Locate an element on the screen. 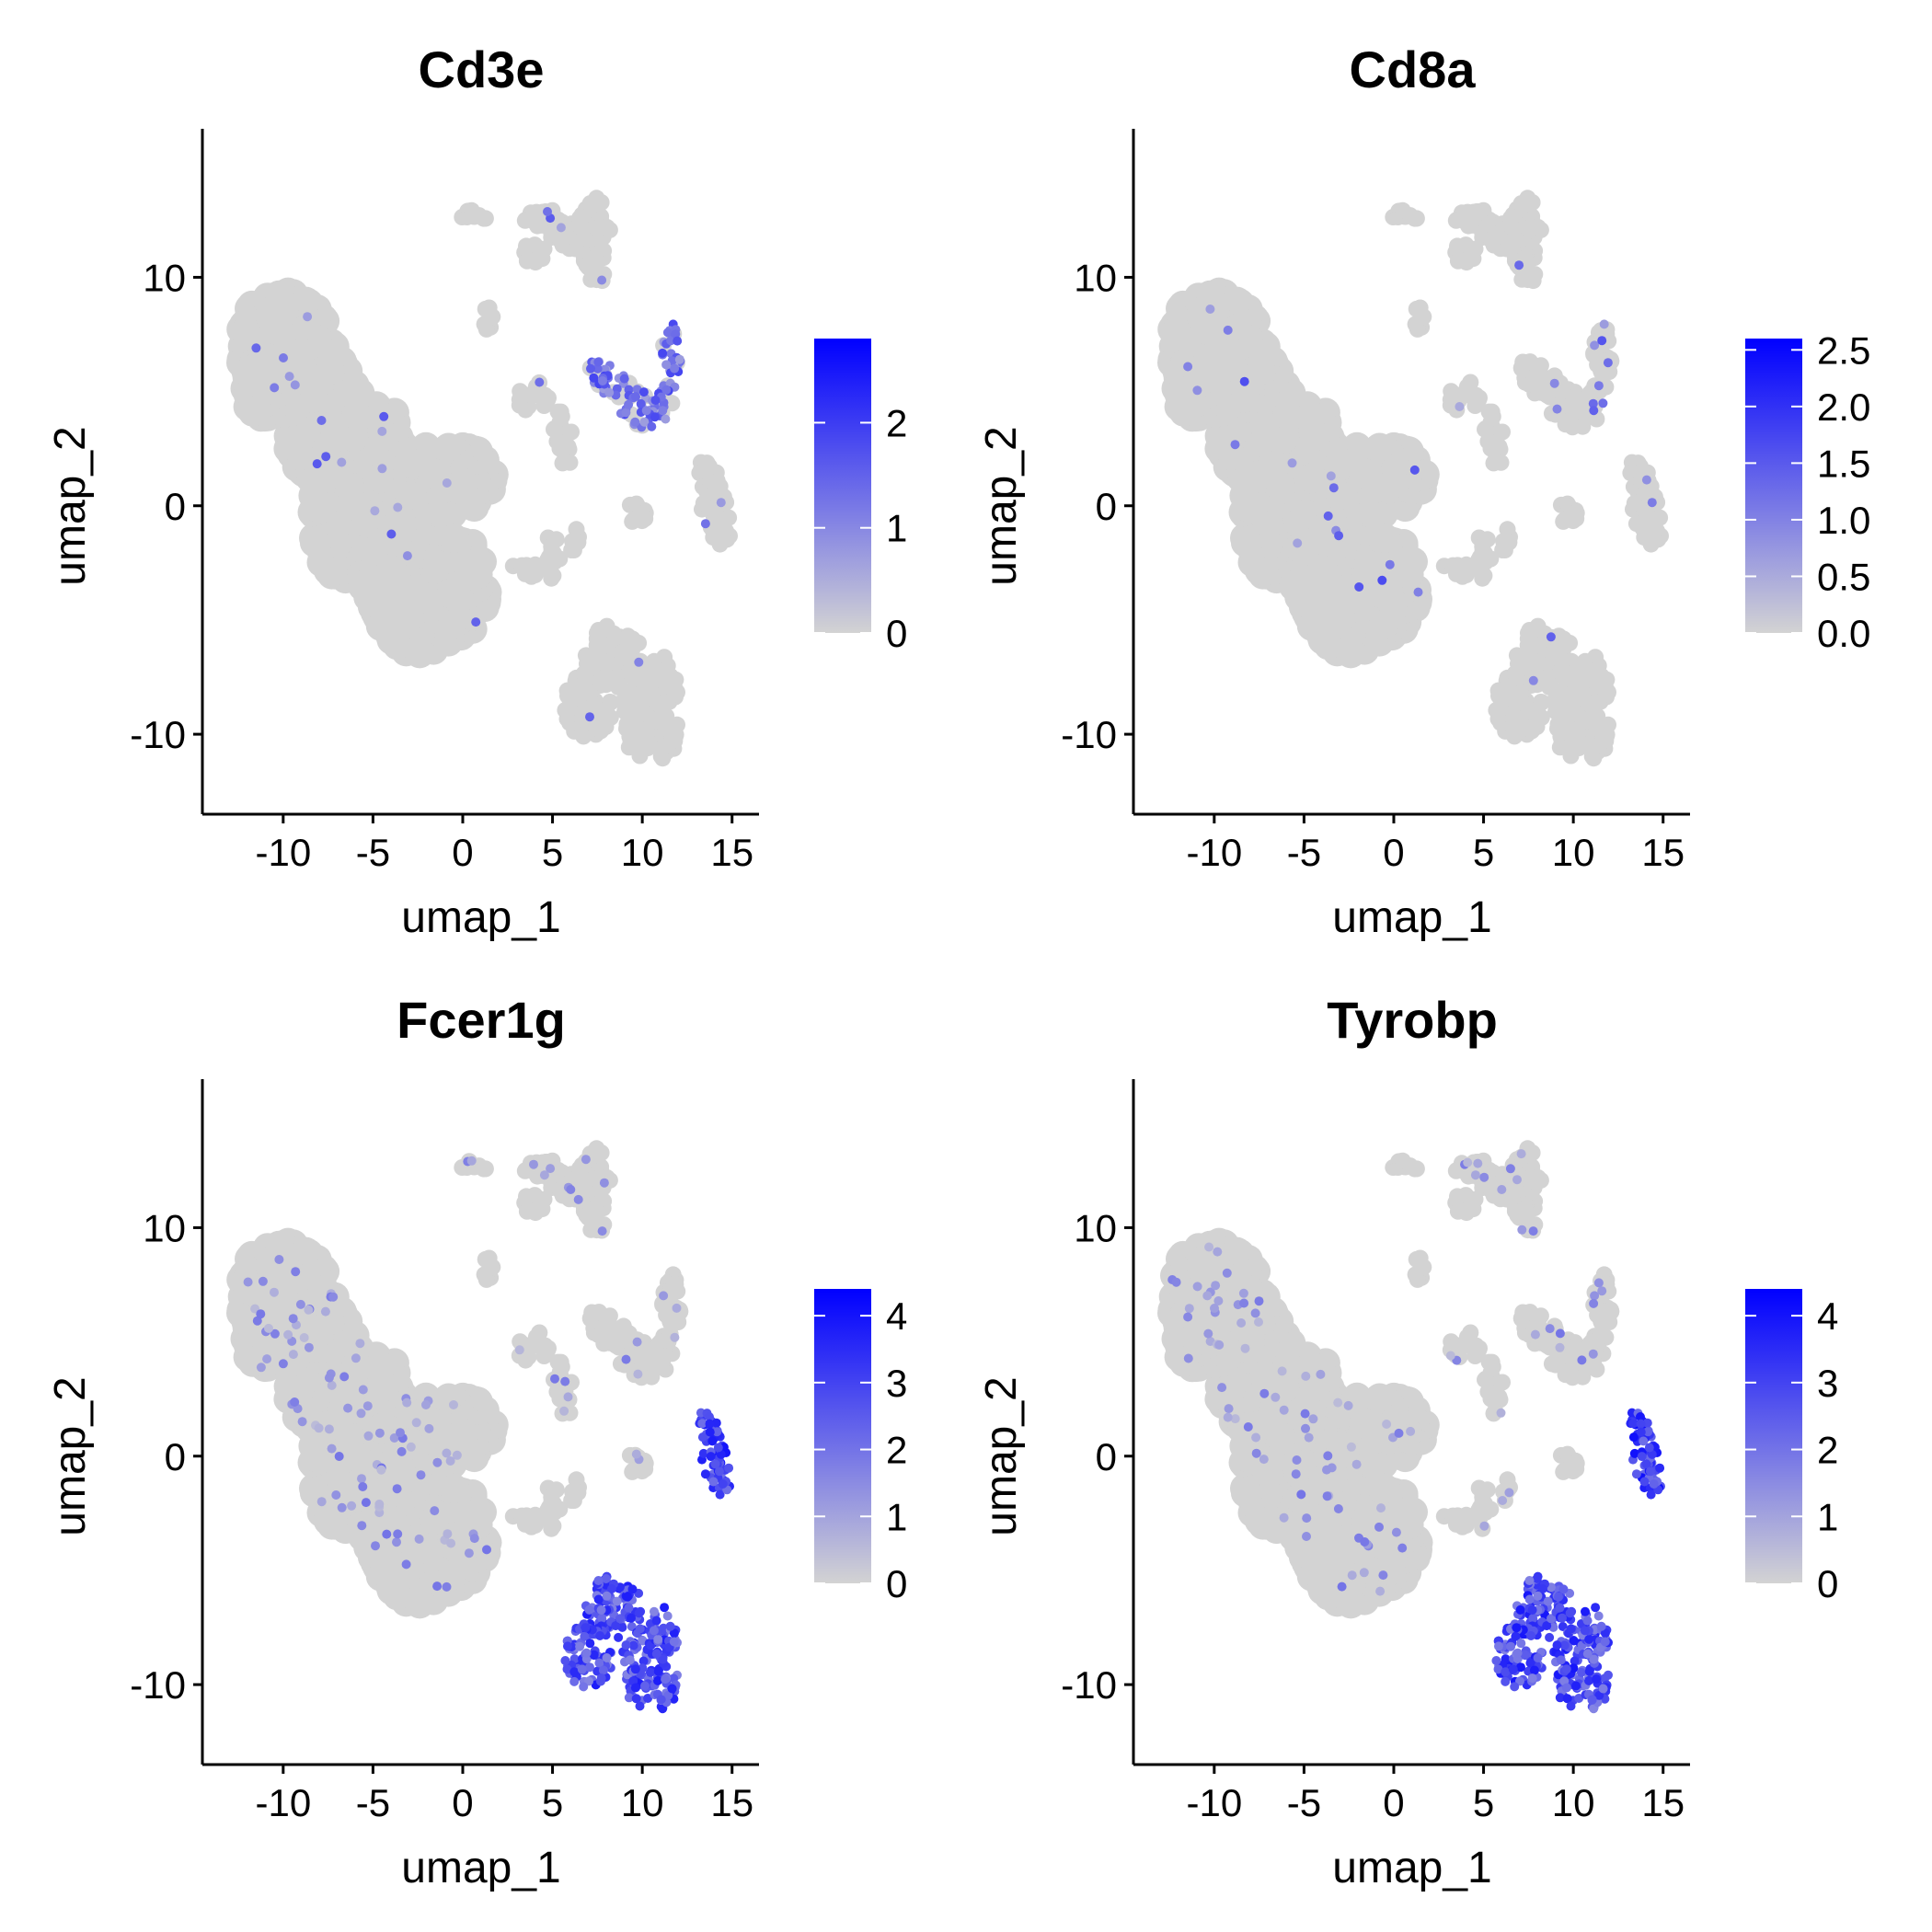 This screenshot has height=1932, width=1932. colorbar-tick-label: 2.0 is located at coordinates (1843, 407).